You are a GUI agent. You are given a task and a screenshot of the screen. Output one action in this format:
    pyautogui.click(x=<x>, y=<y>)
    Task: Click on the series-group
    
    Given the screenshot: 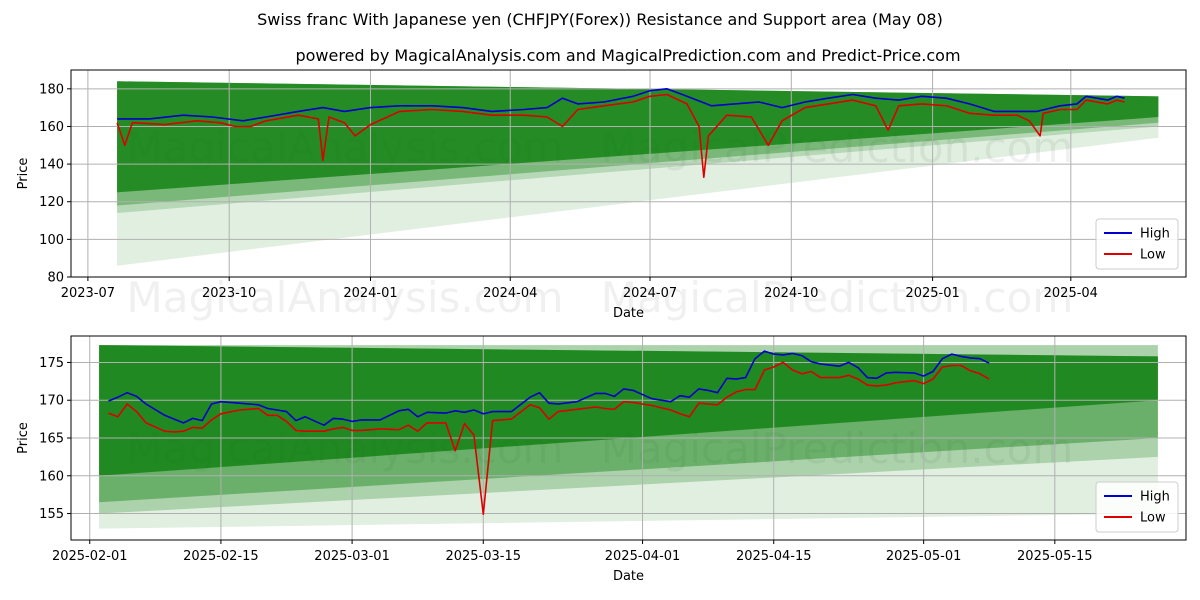 What is the action you would take?
    pyautogui.click(x=620, y=133)
    